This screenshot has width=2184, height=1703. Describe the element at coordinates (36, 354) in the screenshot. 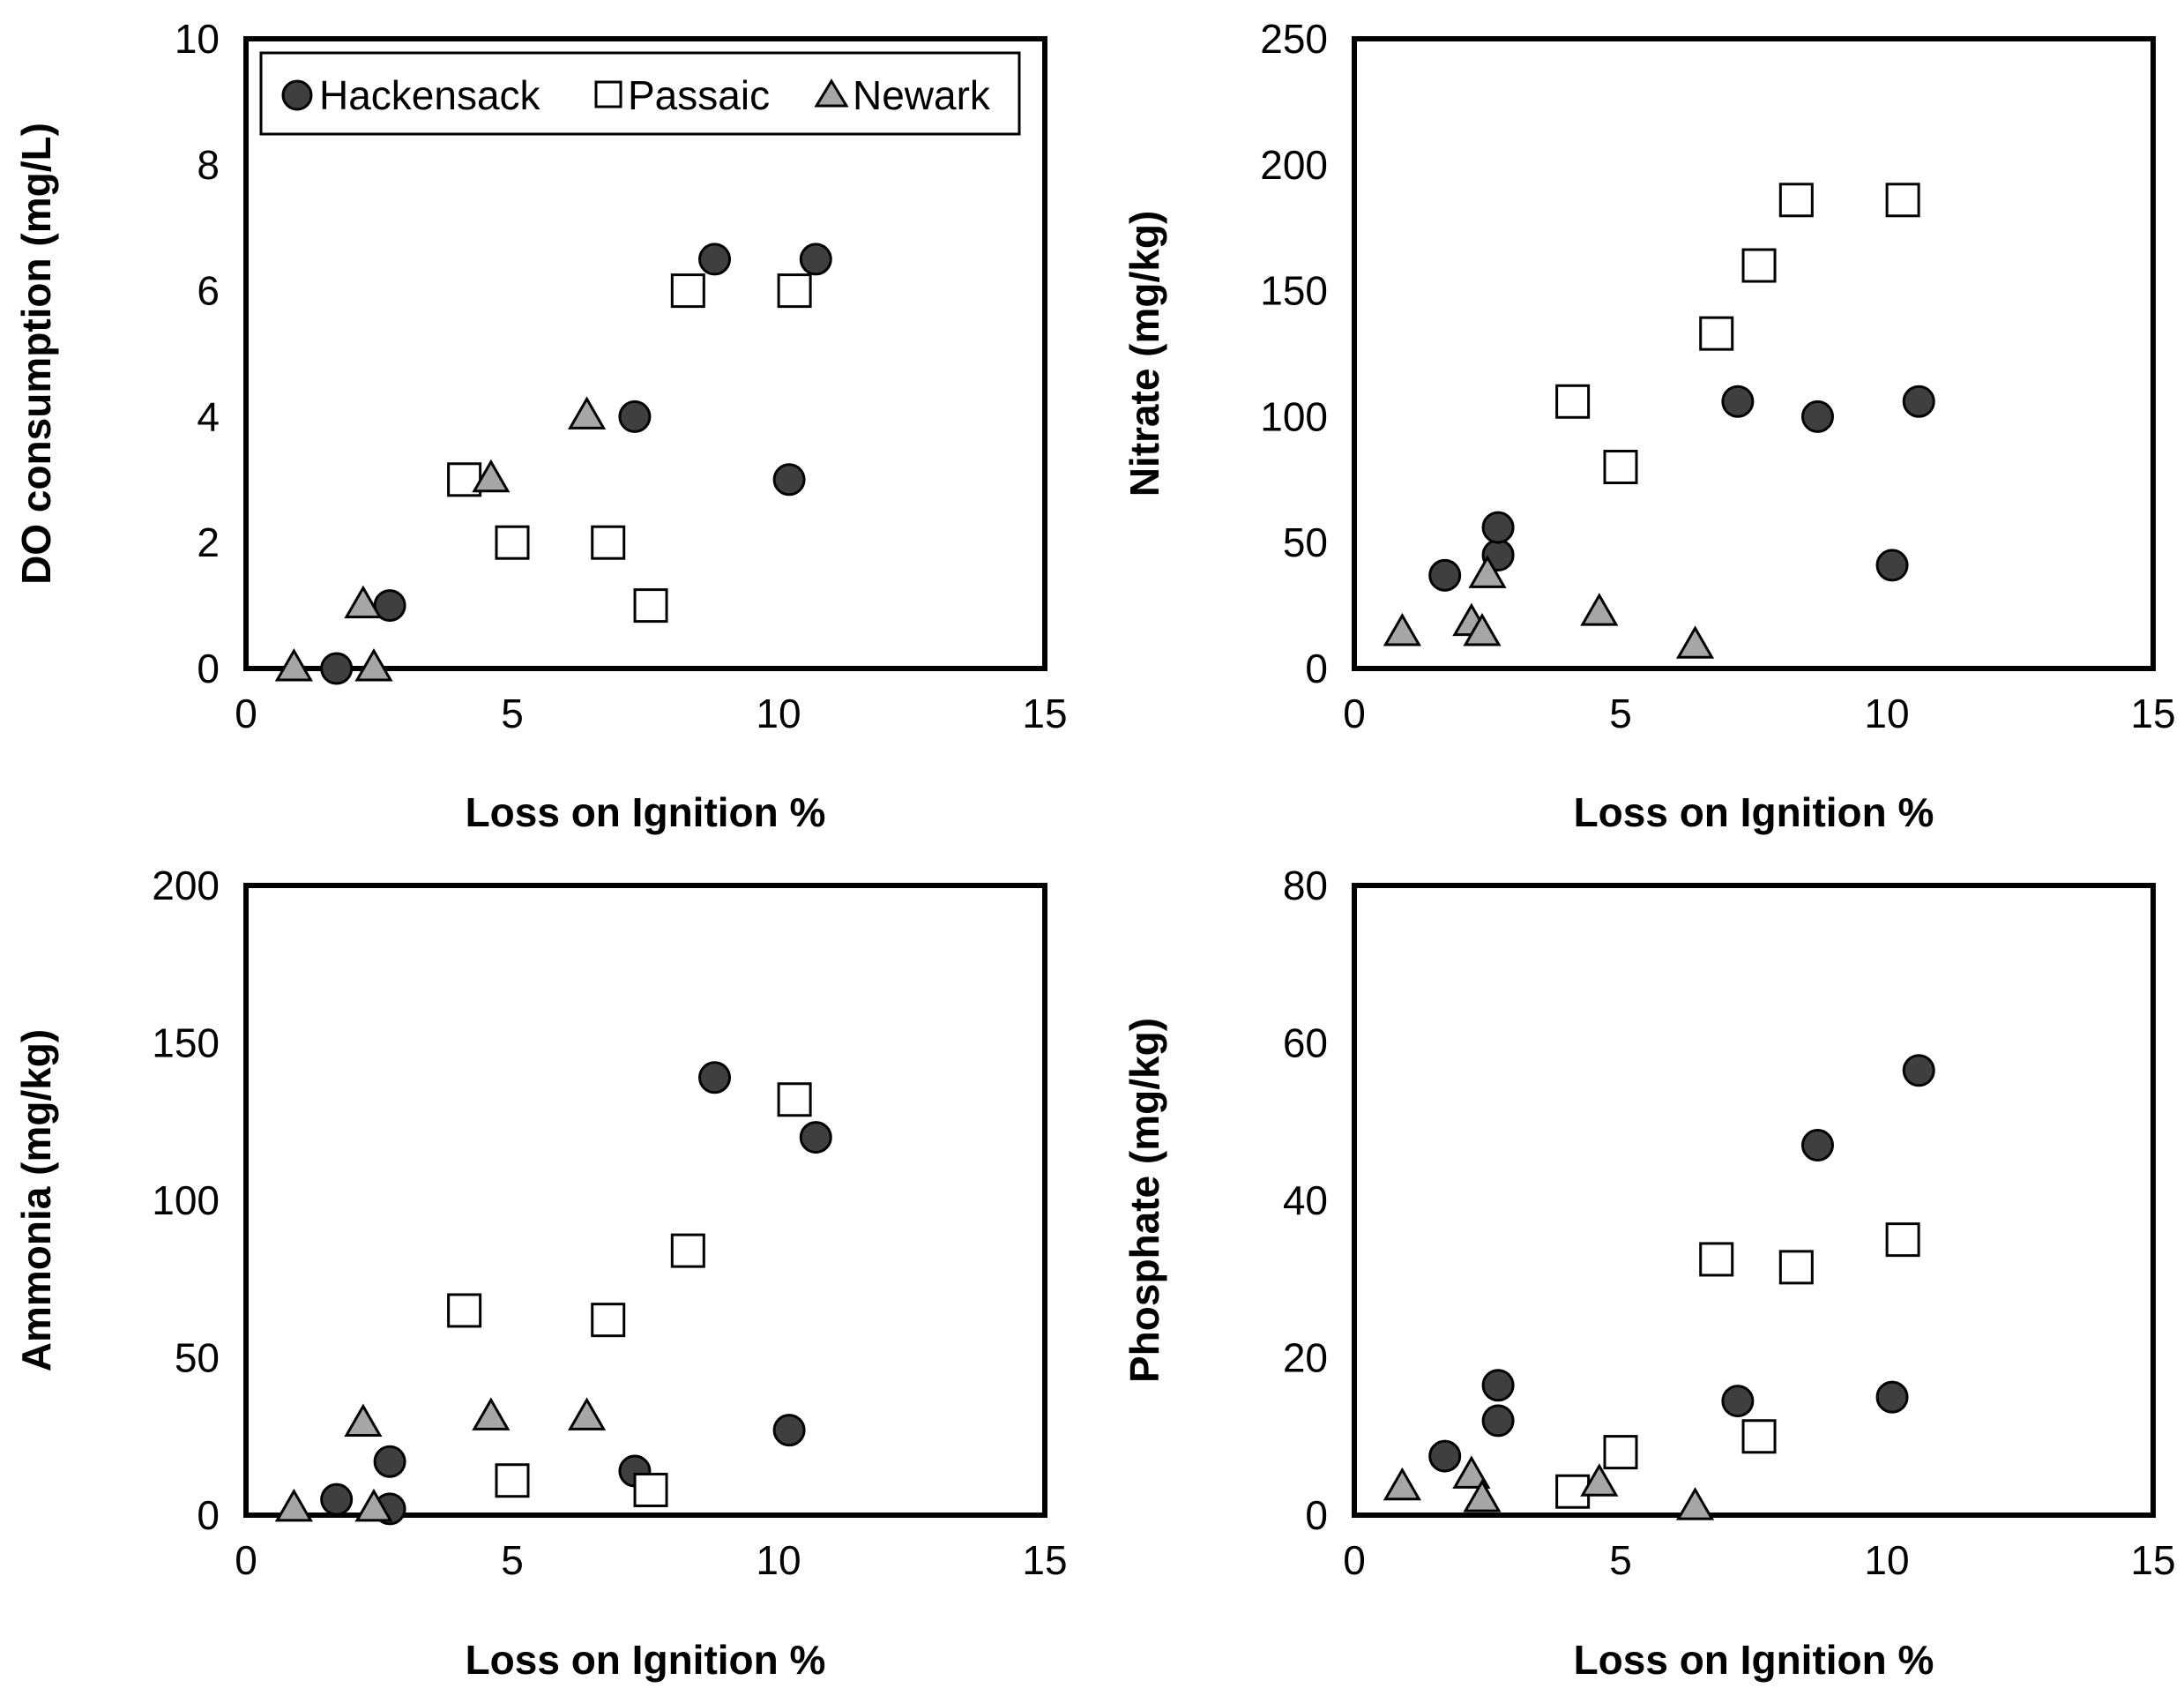

I see `y-axis-label: DO consumption (mg/L)` at that location.